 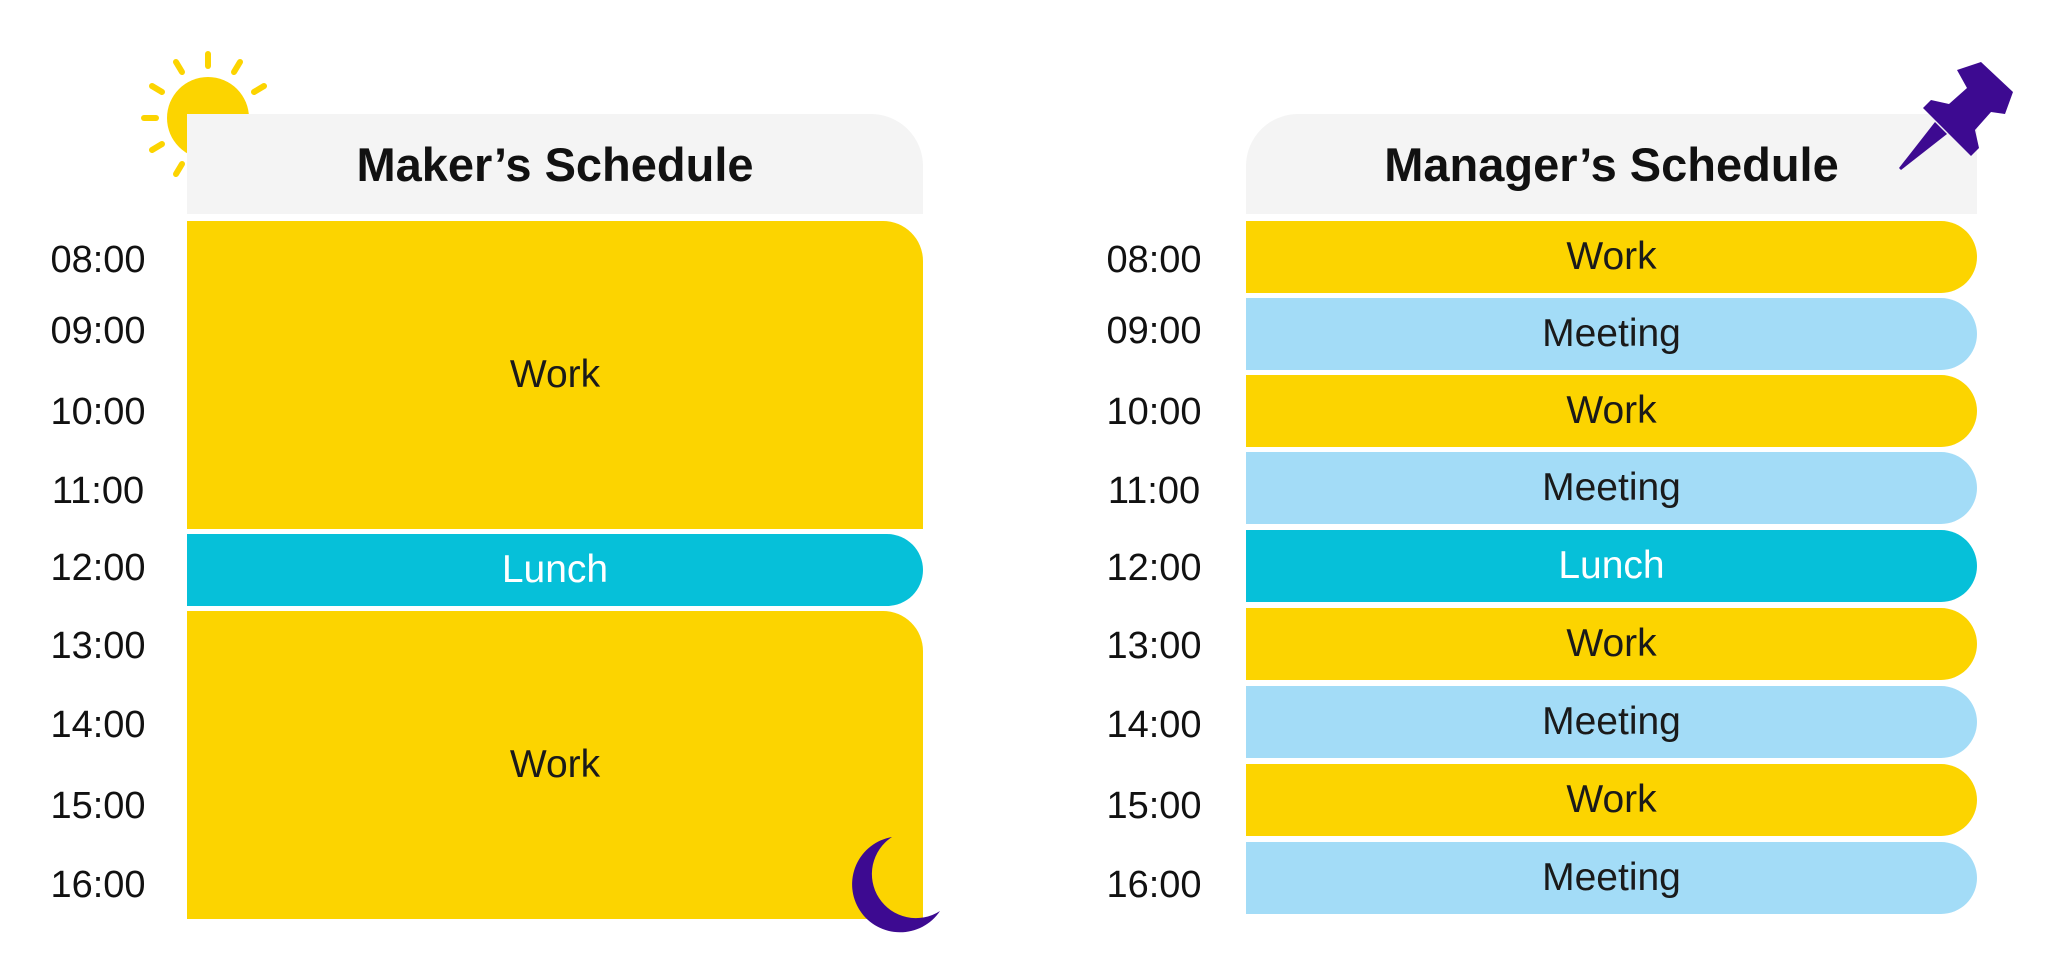 I want to click on managers-schedule-title: Manager’s Schedule, so click(x=1611, y=164).